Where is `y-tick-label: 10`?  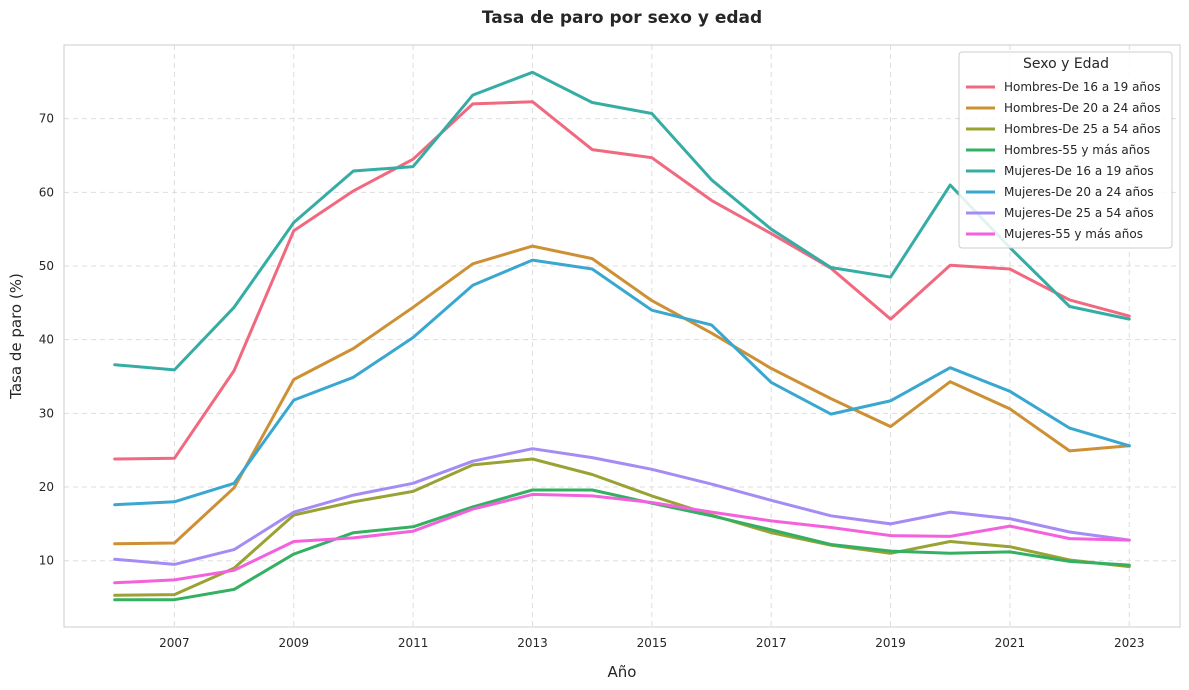
y-tick-label: 10 is located at coordinates (46, 561).